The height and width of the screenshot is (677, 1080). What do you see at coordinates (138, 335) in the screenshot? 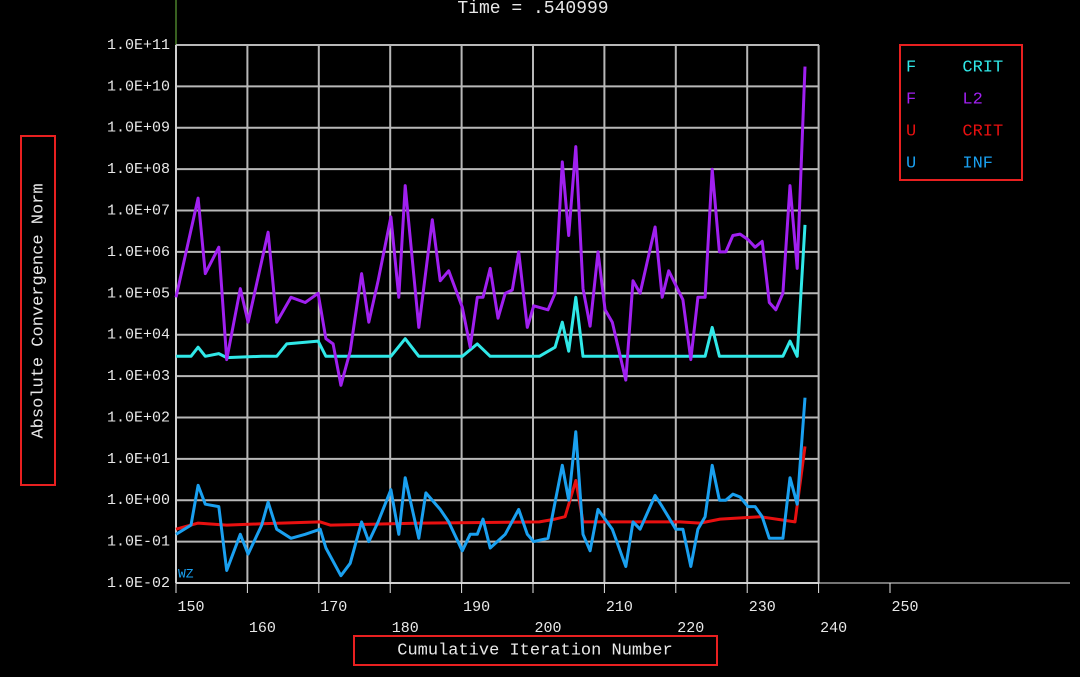
I see `y-tick-label: 1.0E+04` at bounding box center [138, 335].